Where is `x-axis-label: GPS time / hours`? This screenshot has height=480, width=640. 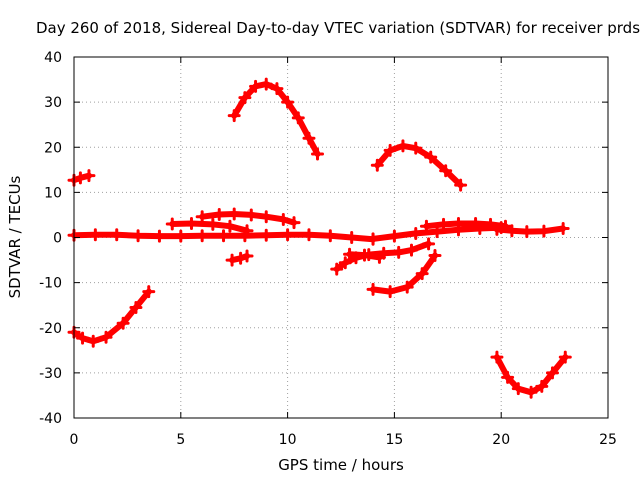
x-axis-label: GPS time / hours is located at coordinates (341, 465).